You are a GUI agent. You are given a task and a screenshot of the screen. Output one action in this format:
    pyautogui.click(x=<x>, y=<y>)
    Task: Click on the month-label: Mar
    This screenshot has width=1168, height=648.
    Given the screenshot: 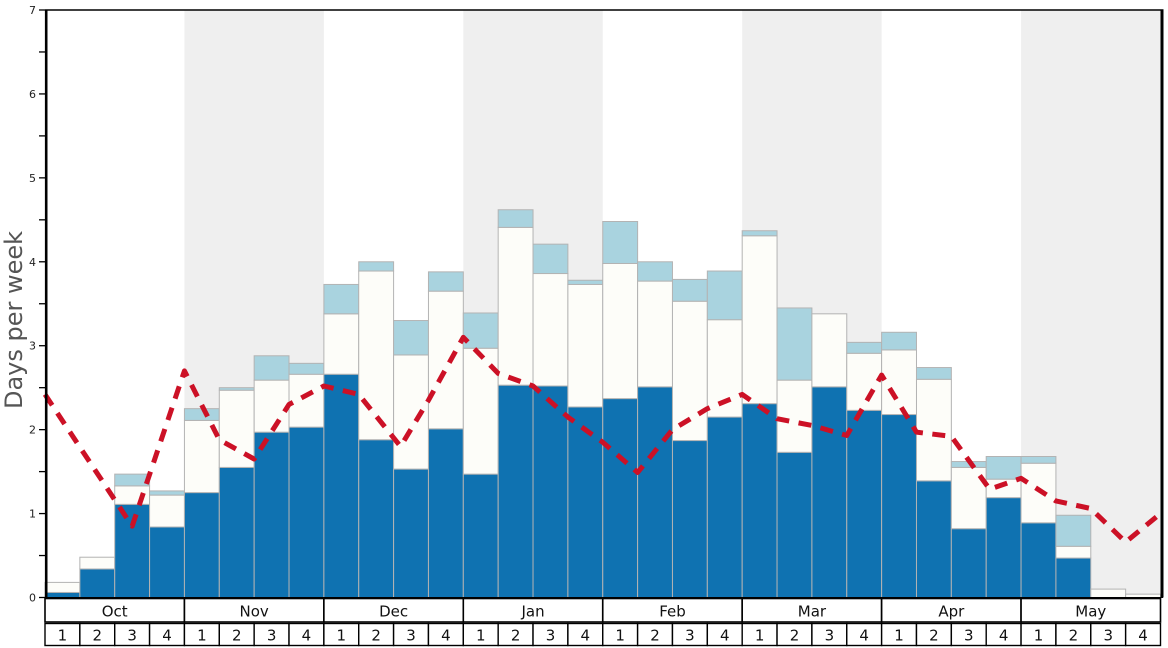 What is the action you would take?
    pyautogui.click(x=812, y=612)
    